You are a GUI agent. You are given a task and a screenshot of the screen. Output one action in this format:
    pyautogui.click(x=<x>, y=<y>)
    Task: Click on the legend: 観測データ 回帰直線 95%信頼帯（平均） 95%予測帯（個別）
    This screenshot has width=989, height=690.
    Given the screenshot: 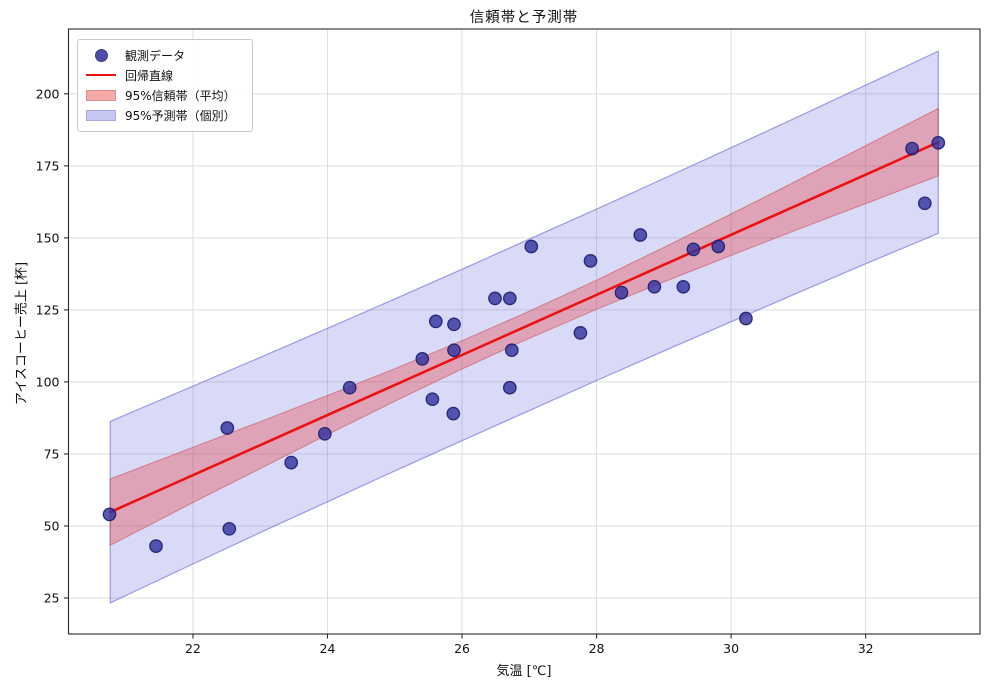 What is the action you would take?
    pyautogui.click(x=165, y=85)
    